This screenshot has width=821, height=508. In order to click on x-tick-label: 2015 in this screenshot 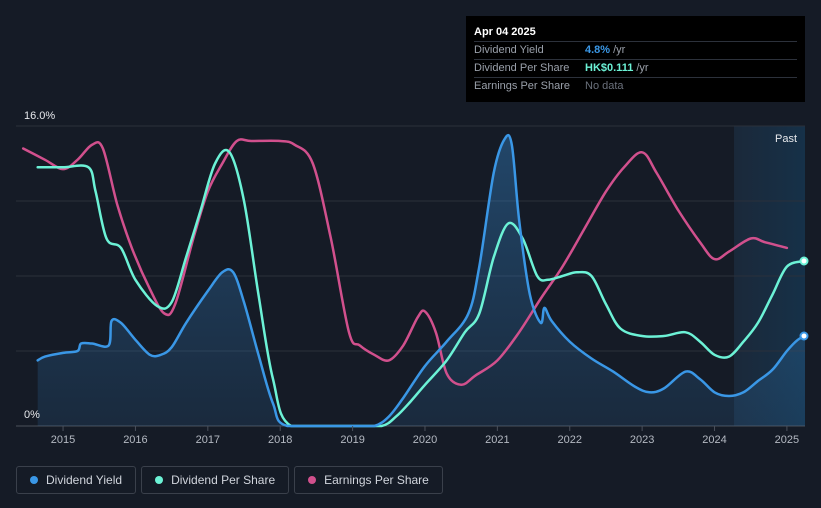, I will do `click(63, 440)`.